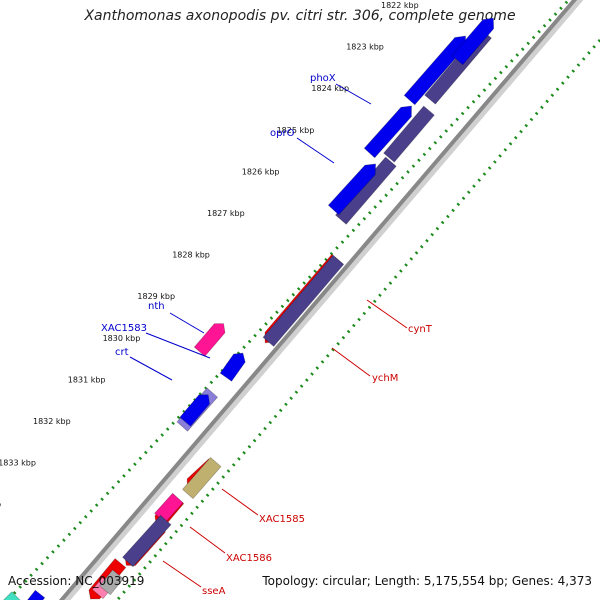 This screenshot has height=600, width=600. I want to click on leader-line-ssea, so click(182, 574).